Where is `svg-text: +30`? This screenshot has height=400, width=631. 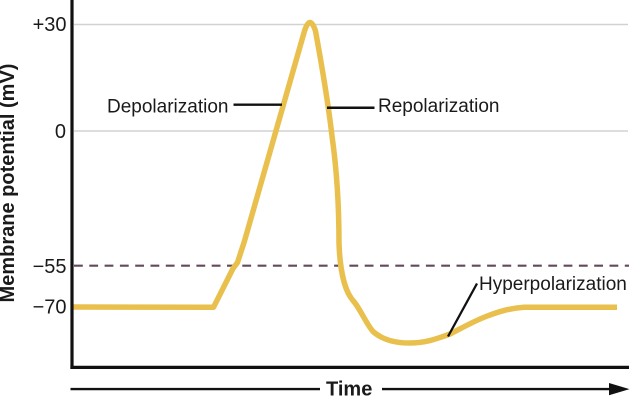 svg-text: +30 is located at coordinates (50, 25).